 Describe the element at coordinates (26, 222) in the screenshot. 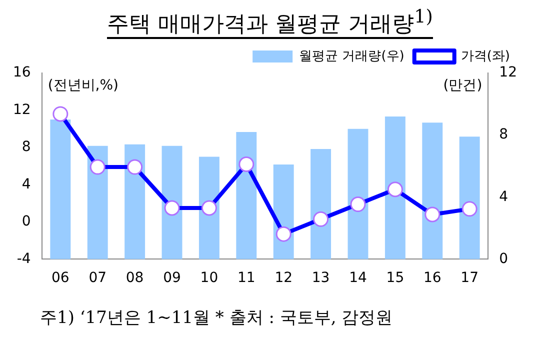

I see `y-tick-label: 0` at that location.